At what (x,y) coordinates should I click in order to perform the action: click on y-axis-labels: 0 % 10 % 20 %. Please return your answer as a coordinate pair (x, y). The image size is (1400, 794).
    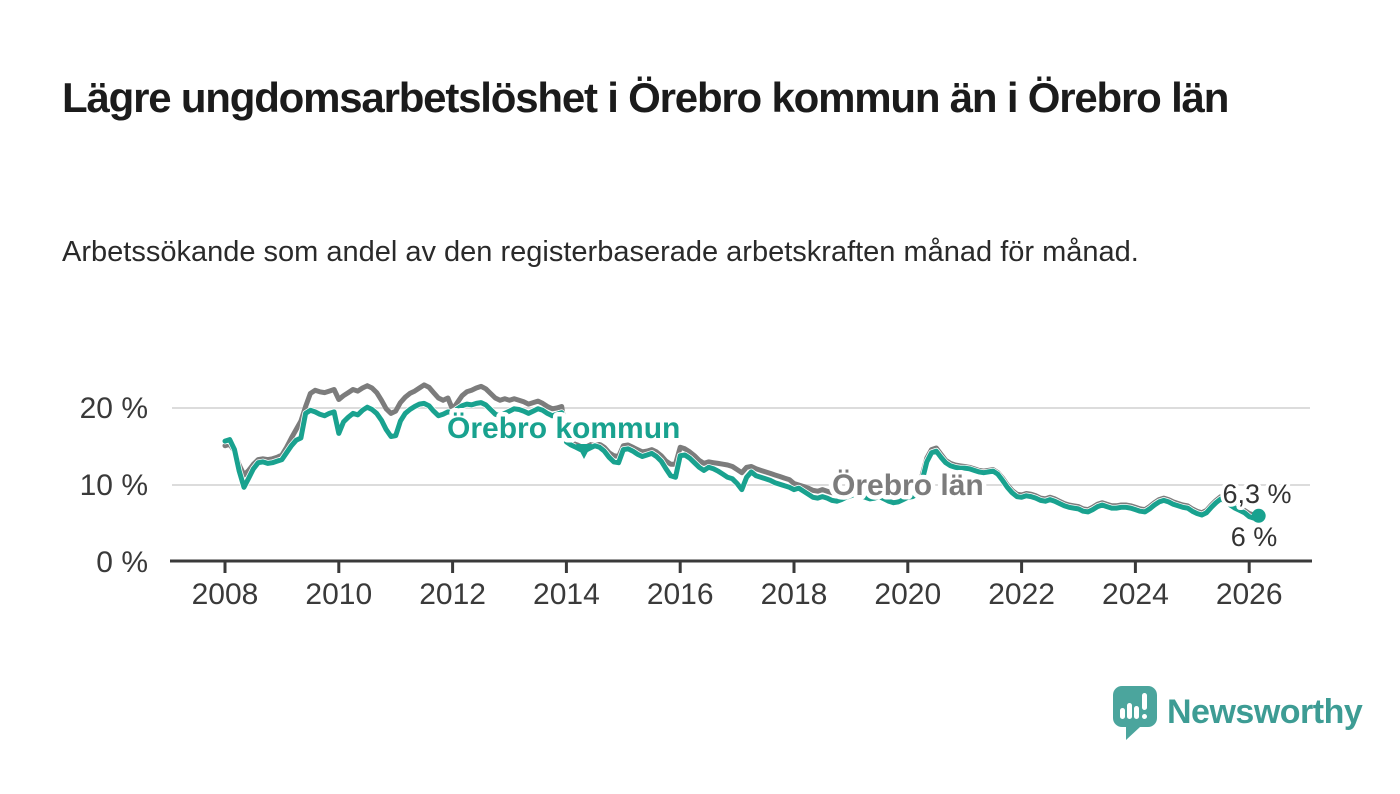
    Looking at the image, I should click on (114, 485).